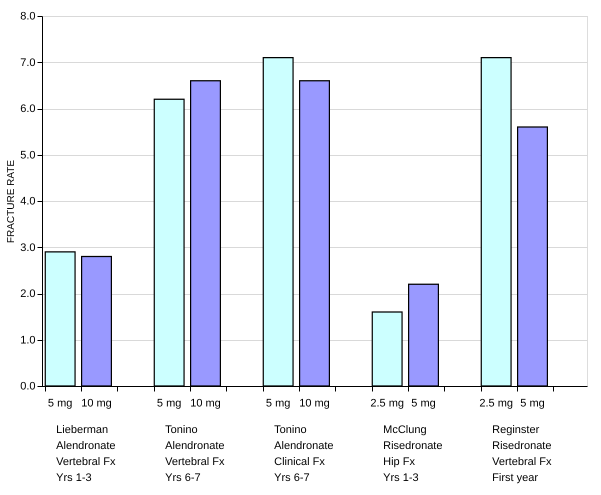  Describe the element at coordinates (86, 454) in the screenshot. I see `text: Lieberman Alendronate Vertebral Fx Yrs 1-3` at that location.